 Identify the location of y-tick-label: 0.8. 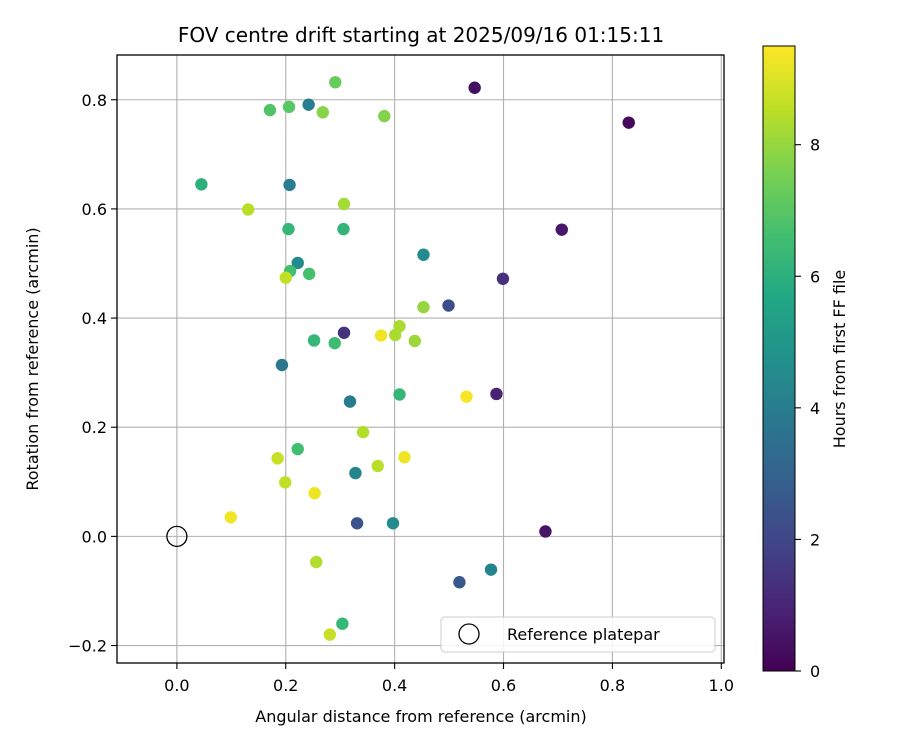
(94, 100).